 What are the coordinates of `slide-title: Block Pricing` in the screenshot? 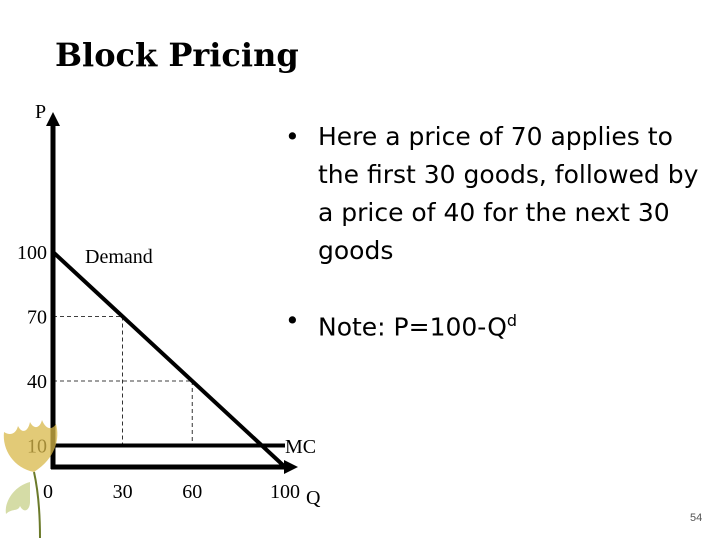 It's located at (177, 55).